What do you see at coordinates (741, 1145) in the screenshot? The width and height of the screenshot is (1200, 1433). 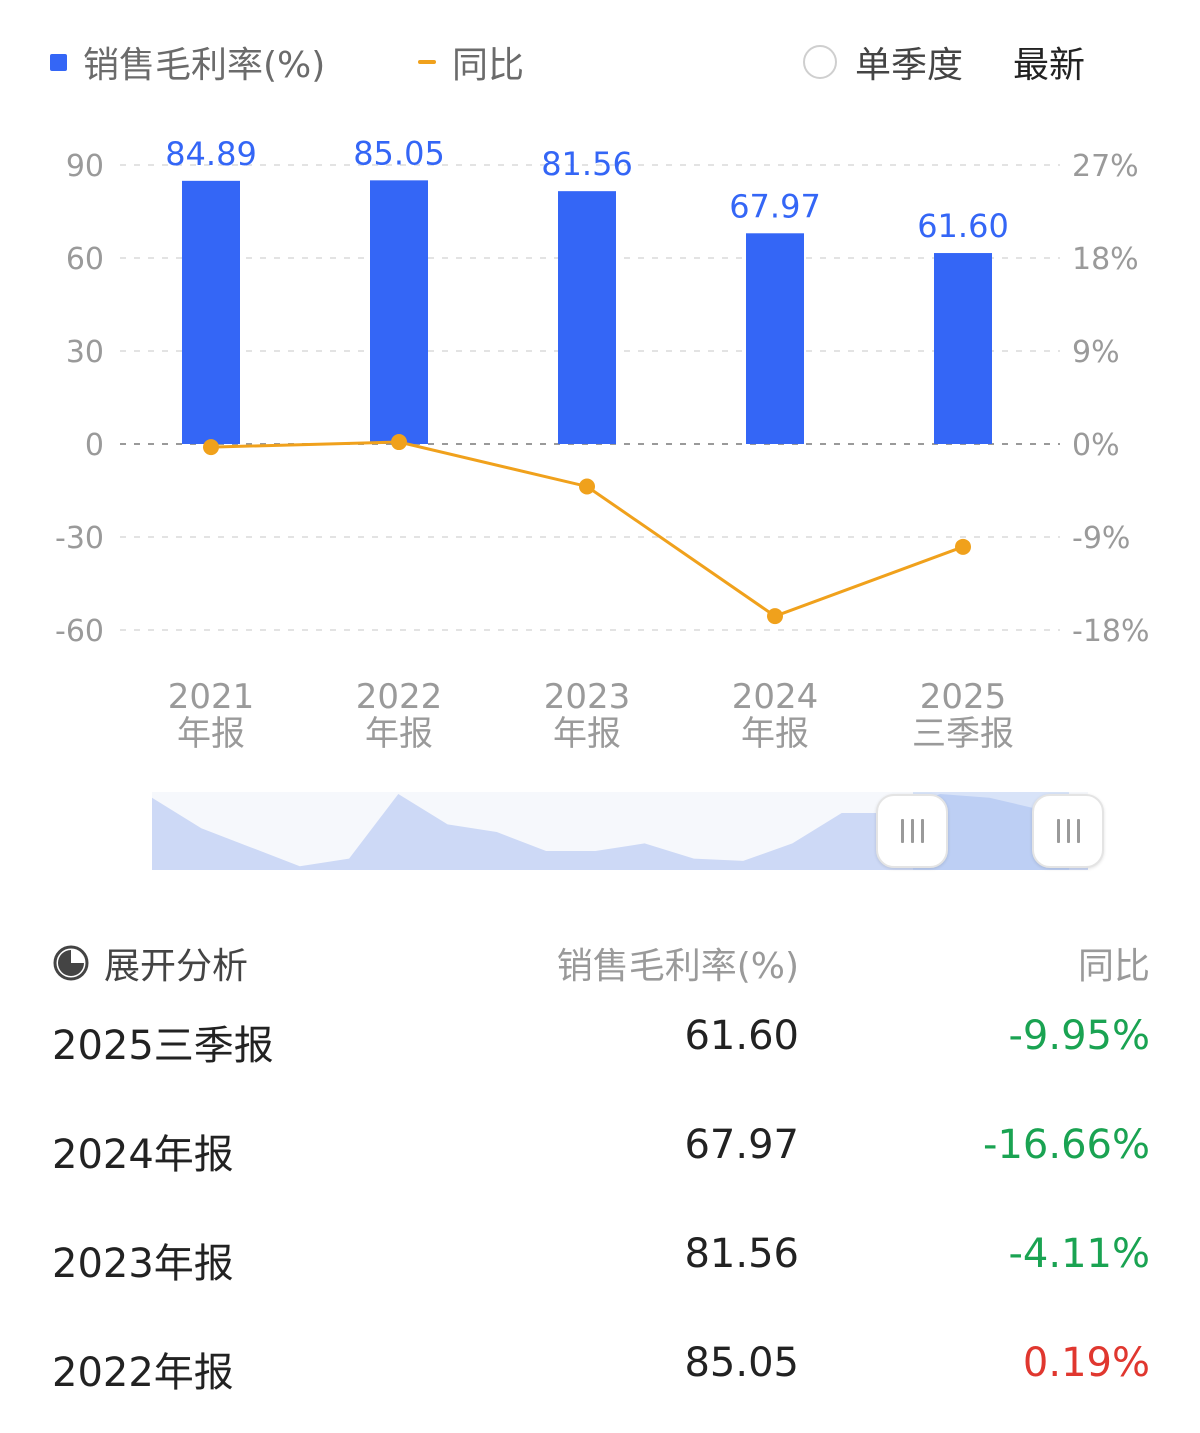 I see `value-cell: 67.97` at bounding box center [741, 1145].